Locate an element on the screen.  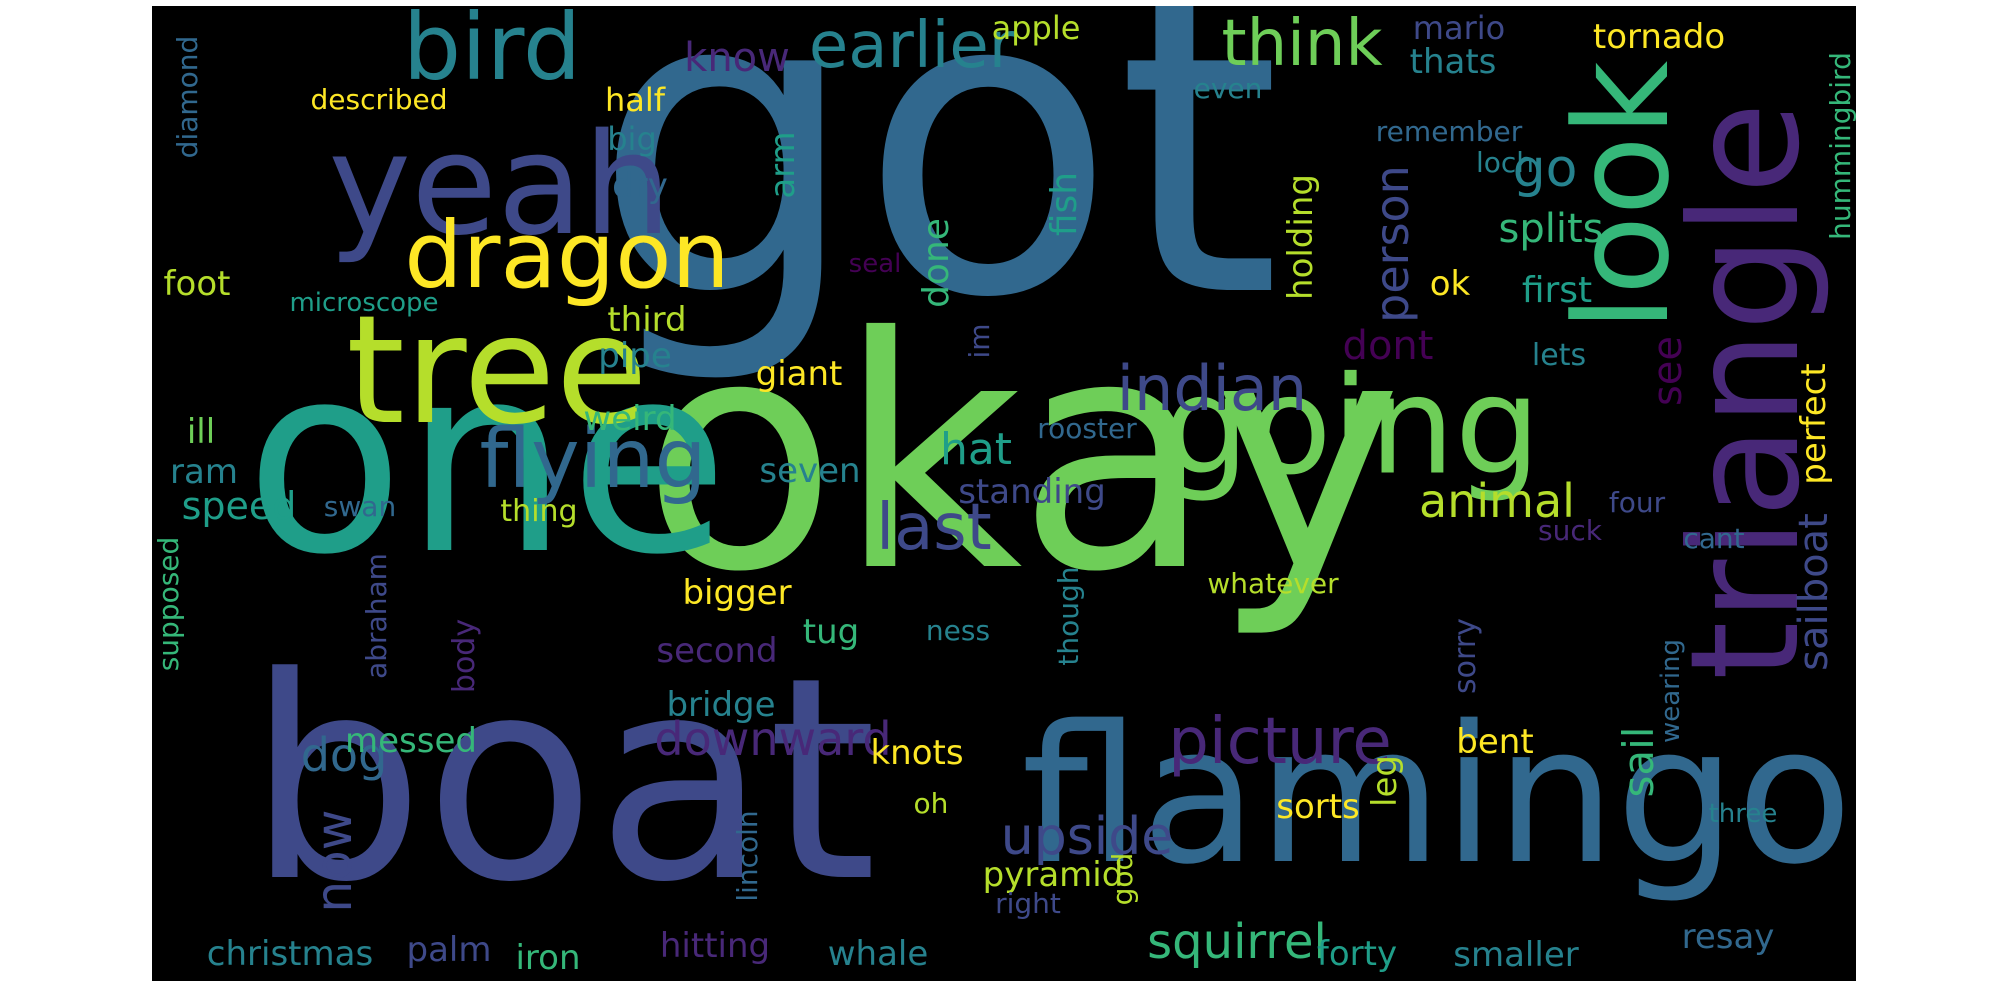
word-know: know is located at coordinates (737, 58).